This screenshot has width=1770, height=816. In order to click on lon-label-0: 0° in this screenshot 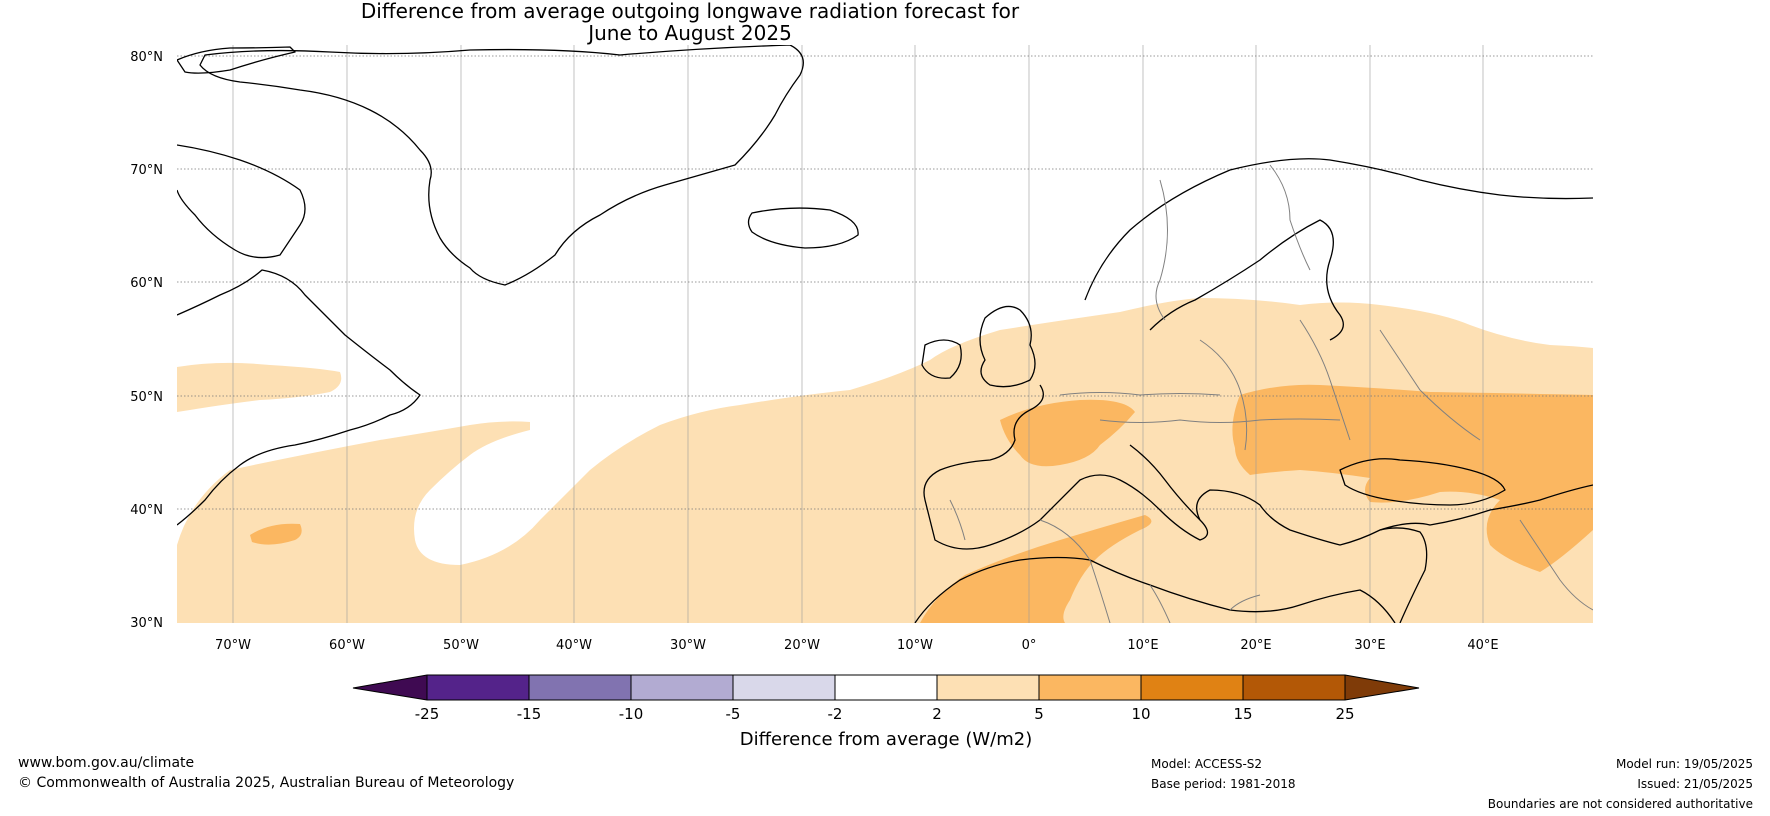, I will do `click(1029, 645)`.